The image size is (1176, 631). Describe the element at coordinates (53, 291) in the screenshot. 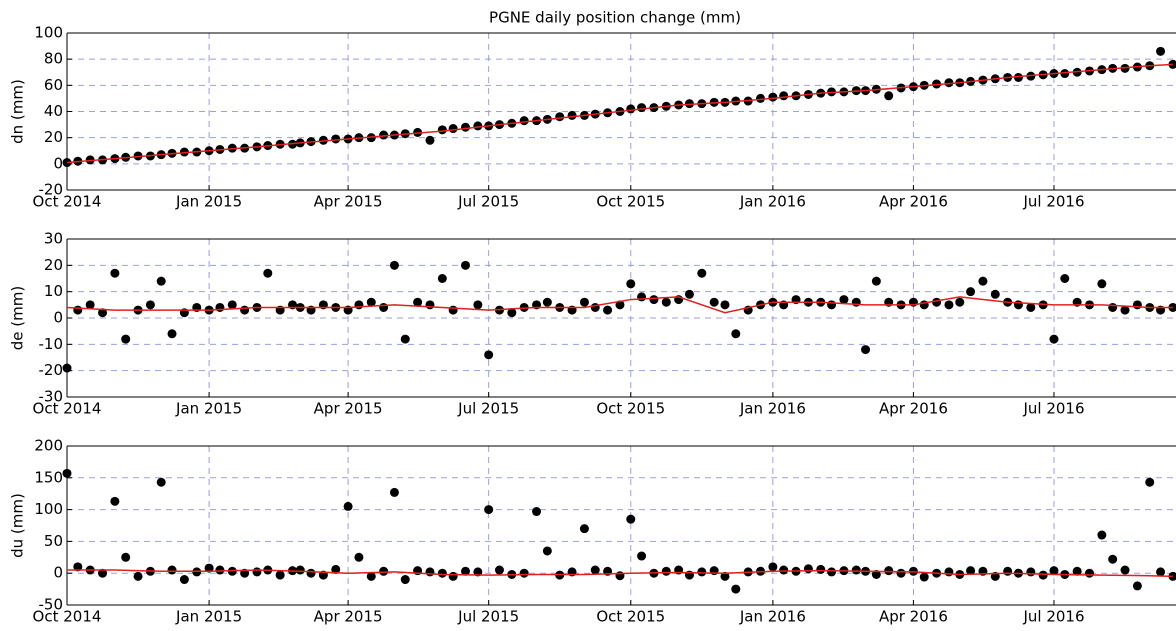

I see `y-tick-label: 10` at that location.